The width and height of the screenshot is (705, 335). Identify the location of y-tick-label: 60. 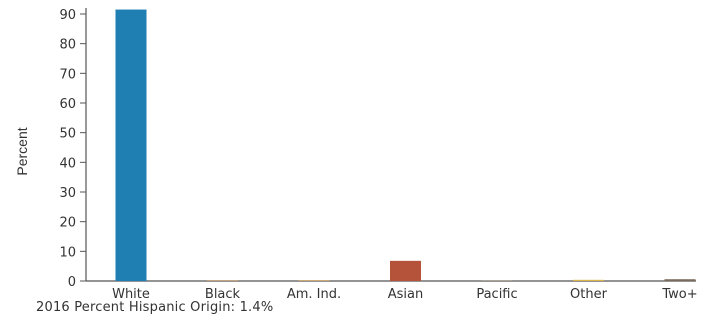
(67, 104).